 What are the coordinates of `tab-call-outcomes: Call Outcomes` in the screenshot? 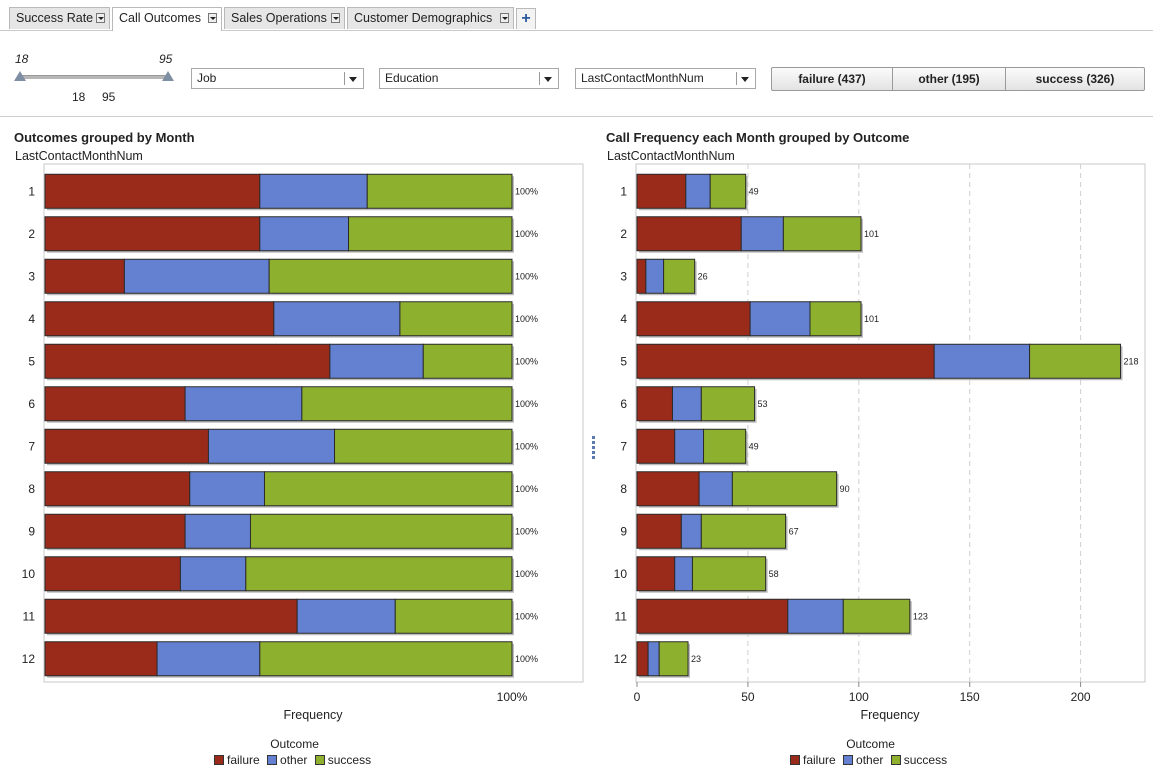 It's located at (167, 19).